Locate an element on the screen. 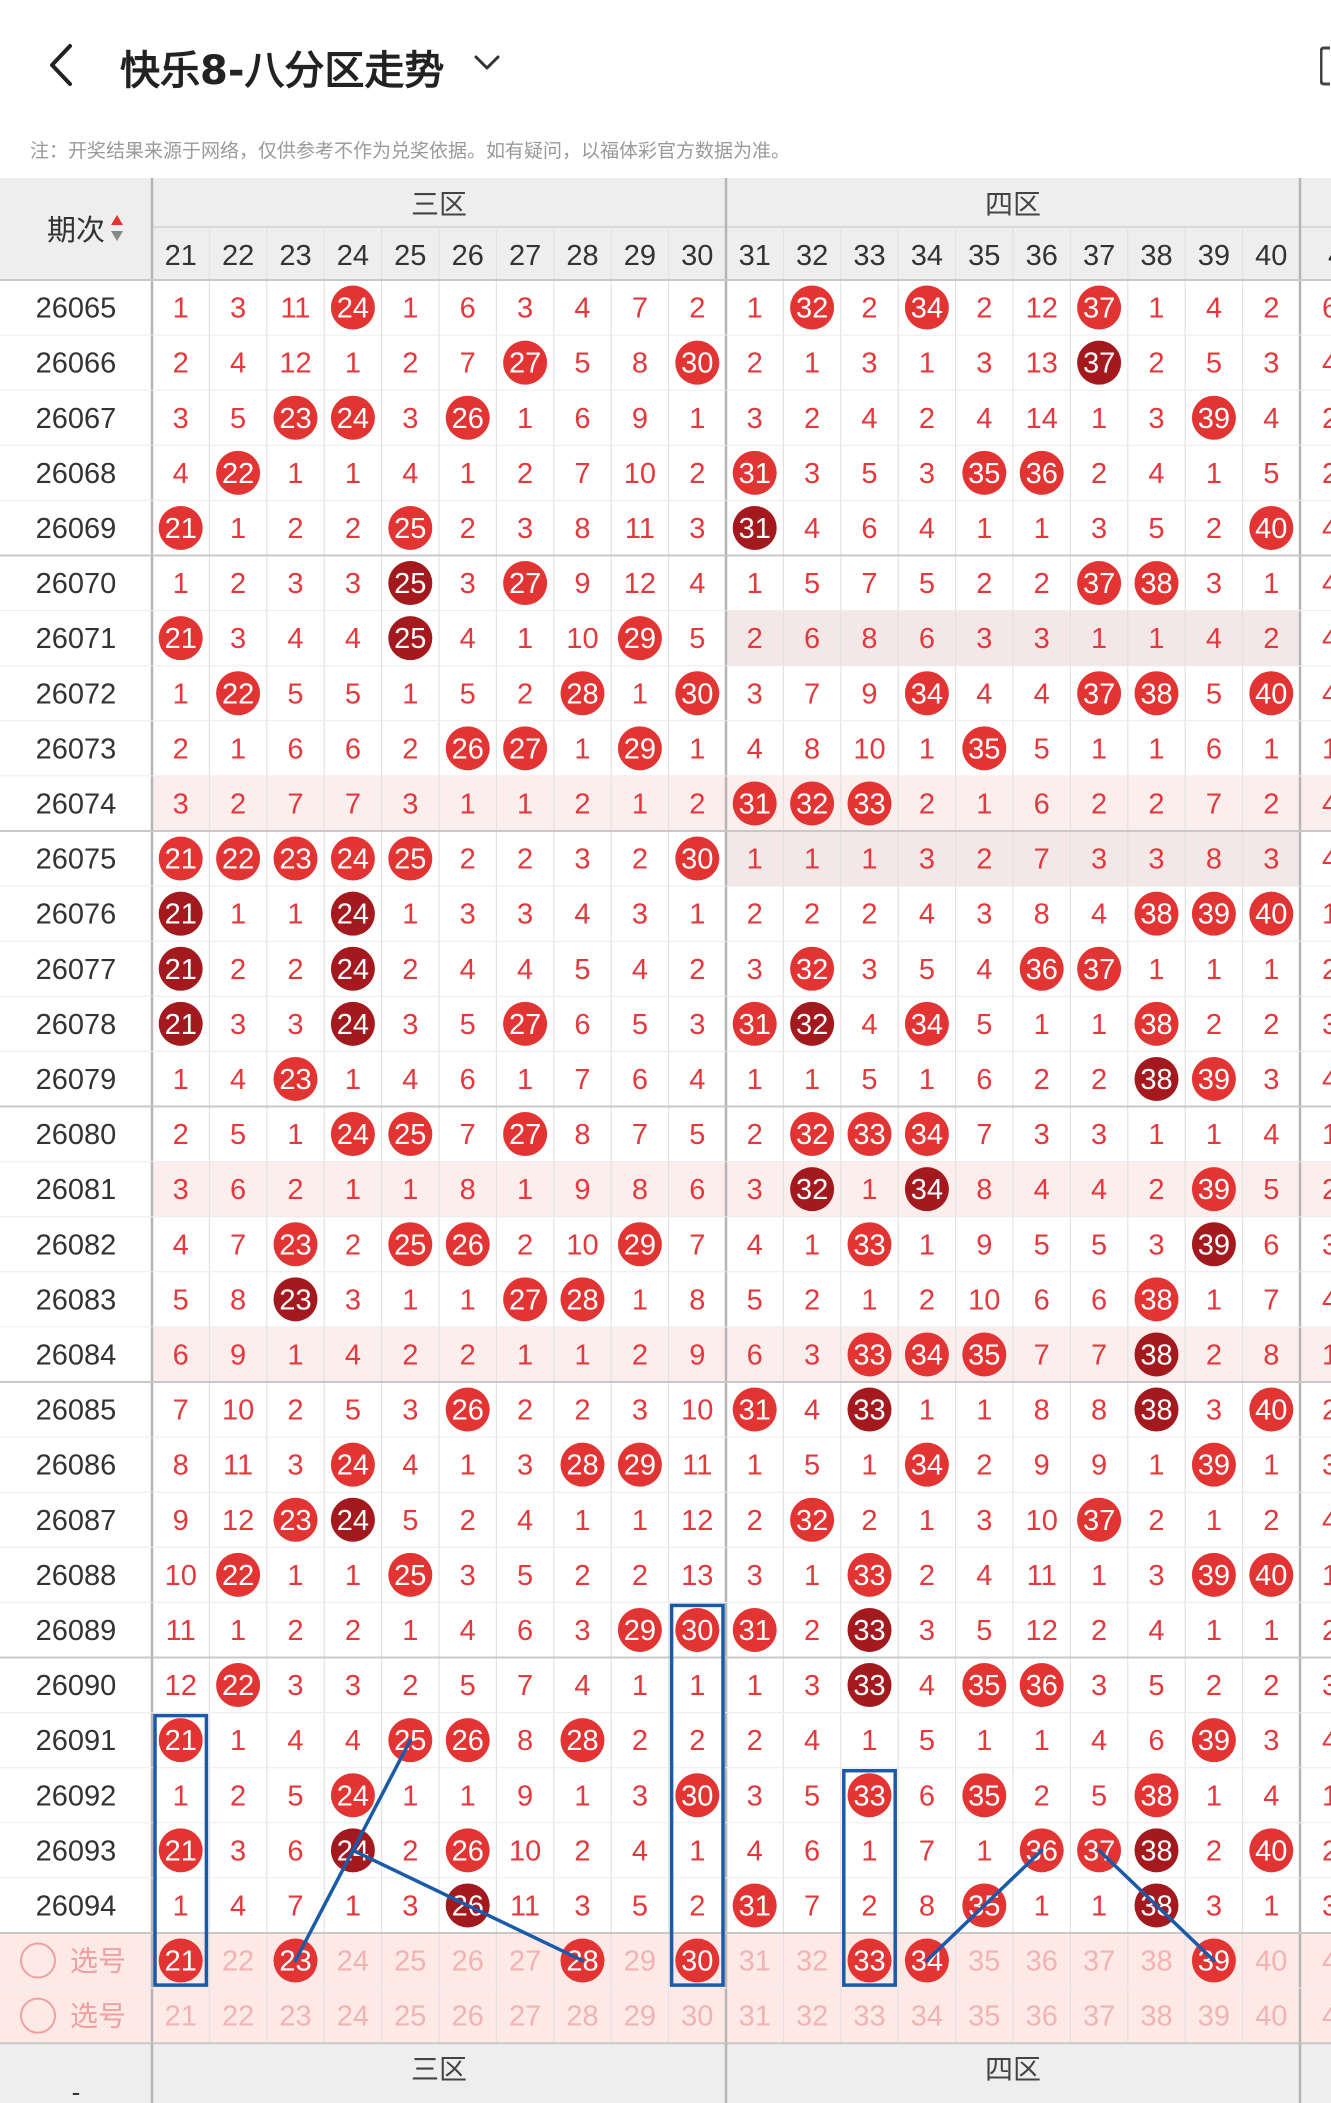  select-number: 39 is located at coordinates (1214, 2017).